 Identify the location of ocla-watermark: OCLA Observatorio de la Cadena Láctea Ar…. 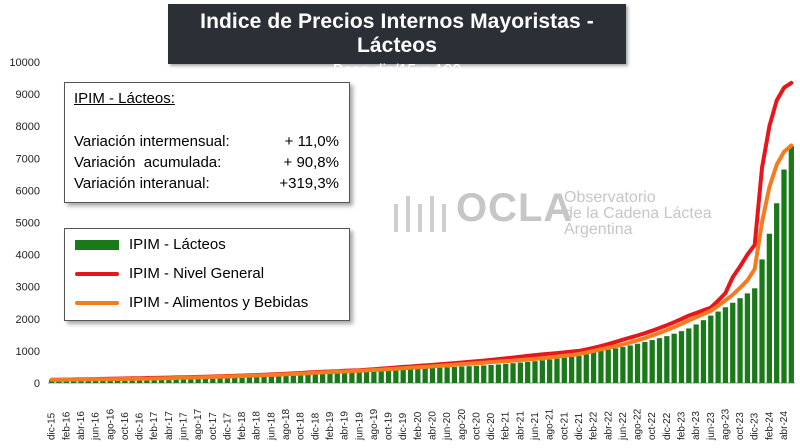
(557, 214).